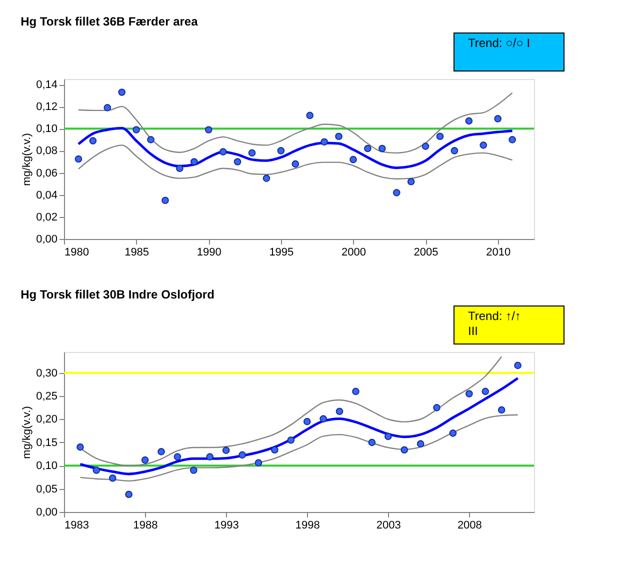 This screenshot has height=588, width=641. What do you see at coordinates (47, 489) in the screenshot?
I see `y-tick-label: 0,05` at bounding box center [47, 489].